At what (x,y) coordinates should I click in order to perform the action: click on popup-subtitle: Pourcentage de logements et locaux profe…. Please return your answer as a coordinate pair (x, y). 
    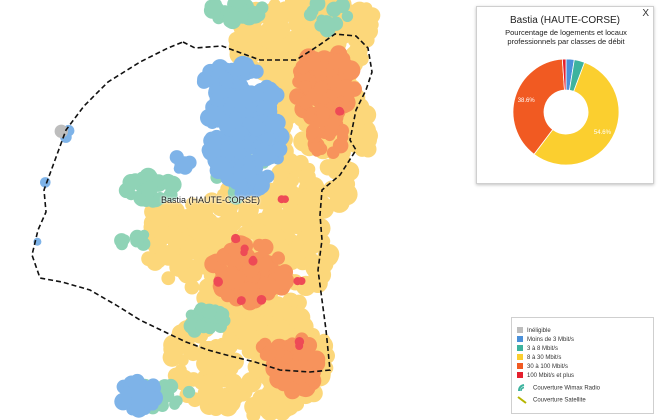
    Looking at the image, I should click on (566, 37).